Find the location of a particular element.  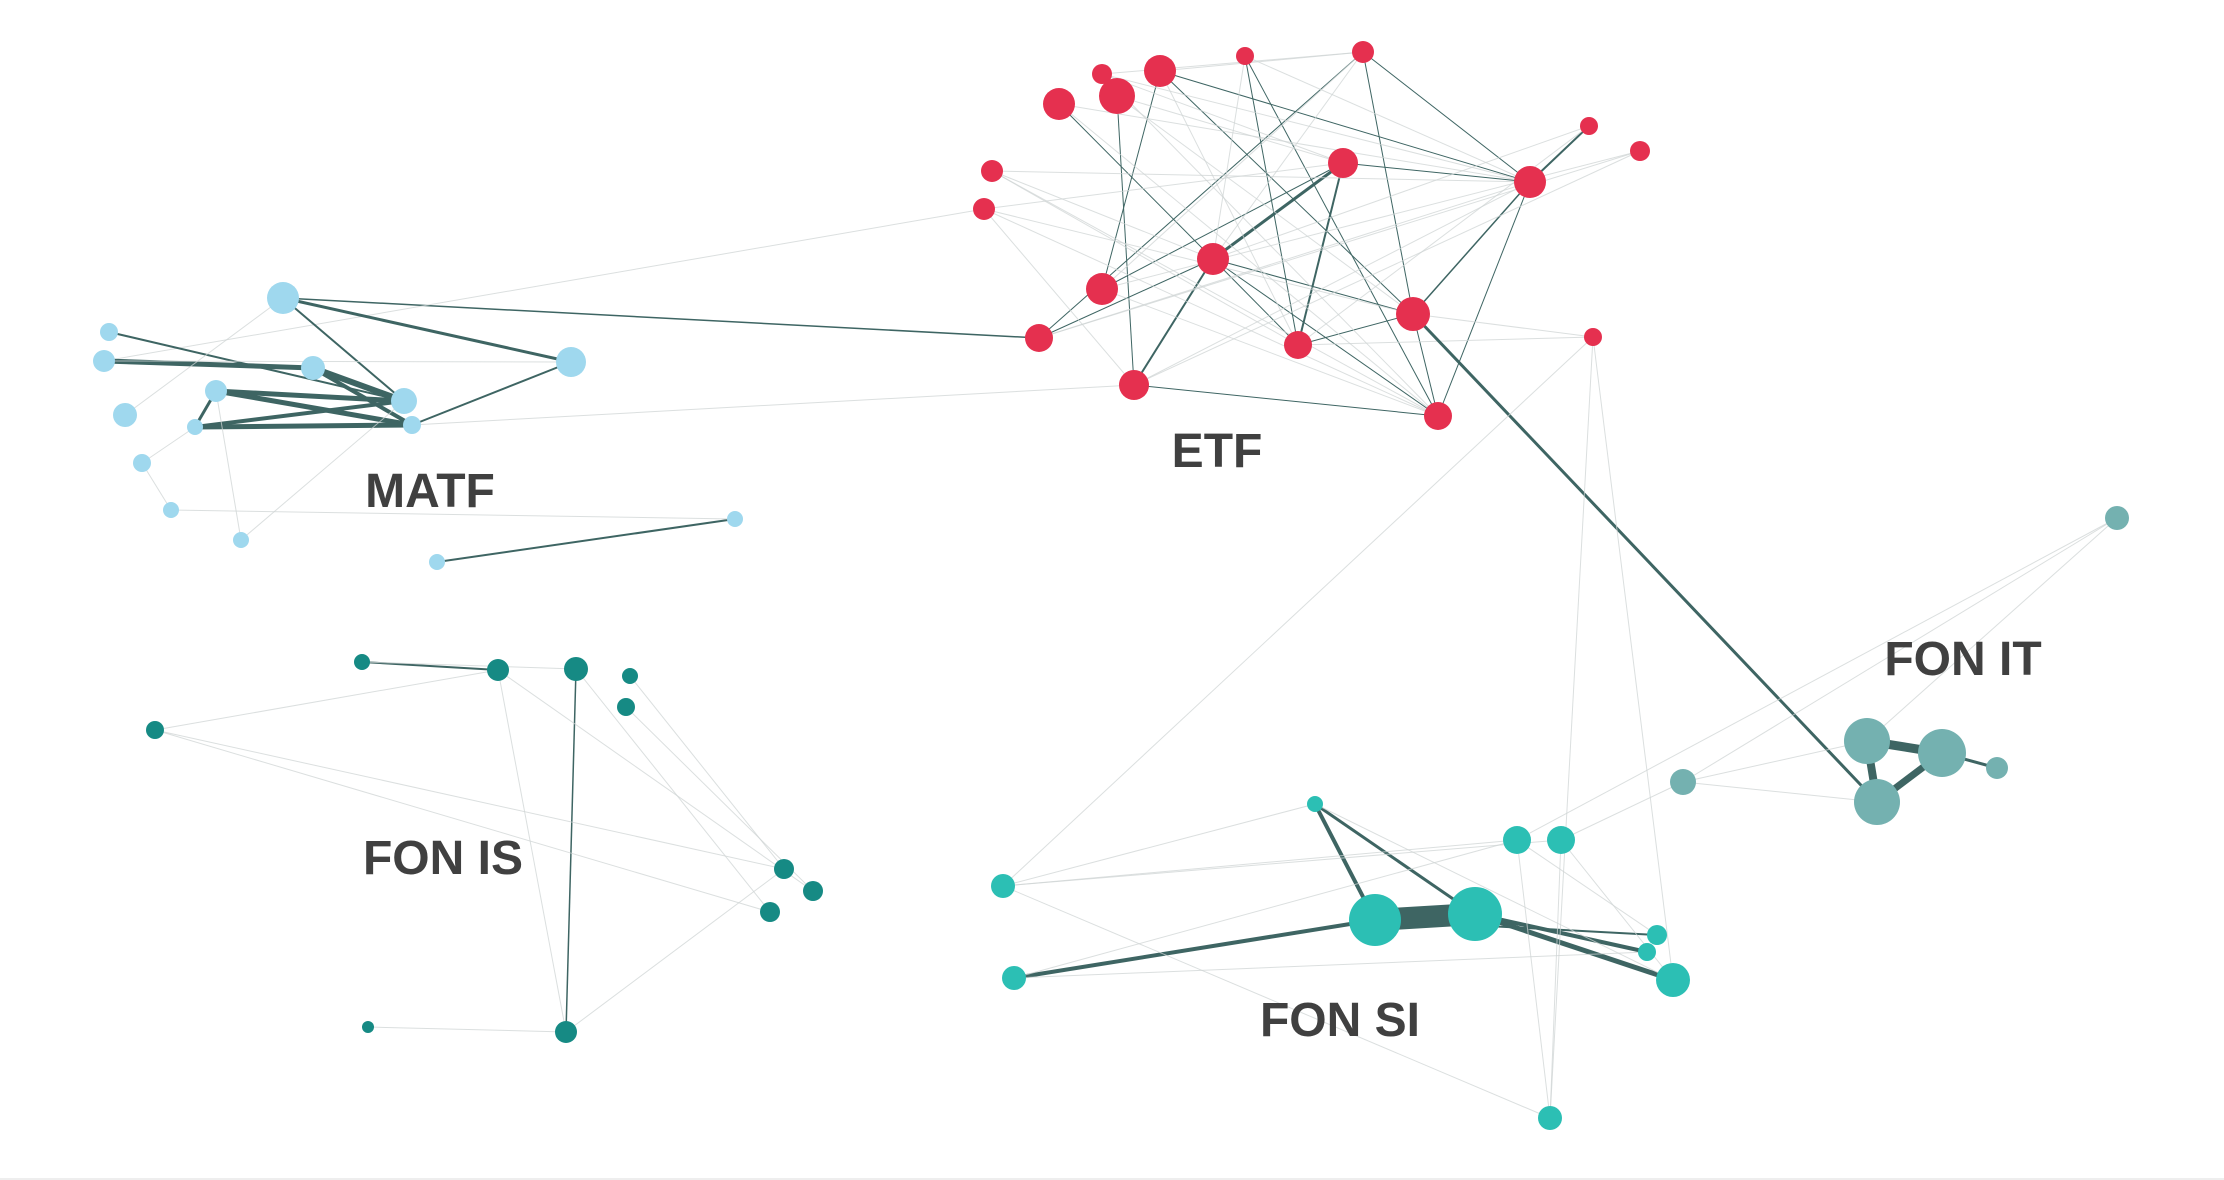

edge-e11-e13 is located at coordinates (1401, 192).